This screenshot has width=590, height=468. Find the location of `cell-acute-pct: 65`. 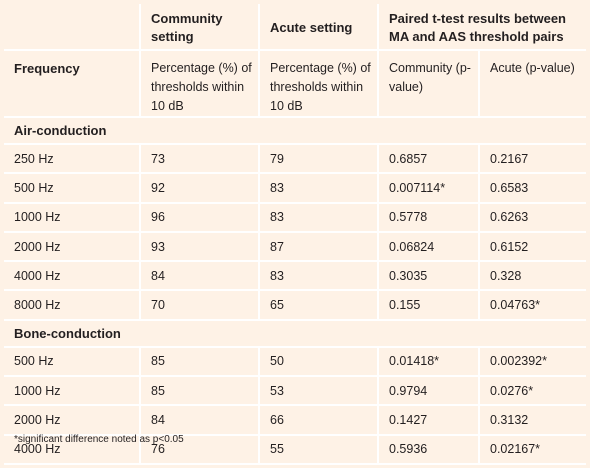

cell-acute-pct: 65 is located at coordinates (319, 305).